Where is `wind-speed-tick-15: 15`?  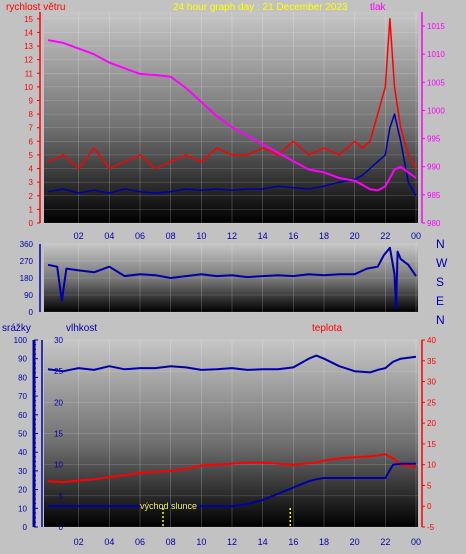 wind-speed-tick-15: 15 is located at coordinates (28, 19).